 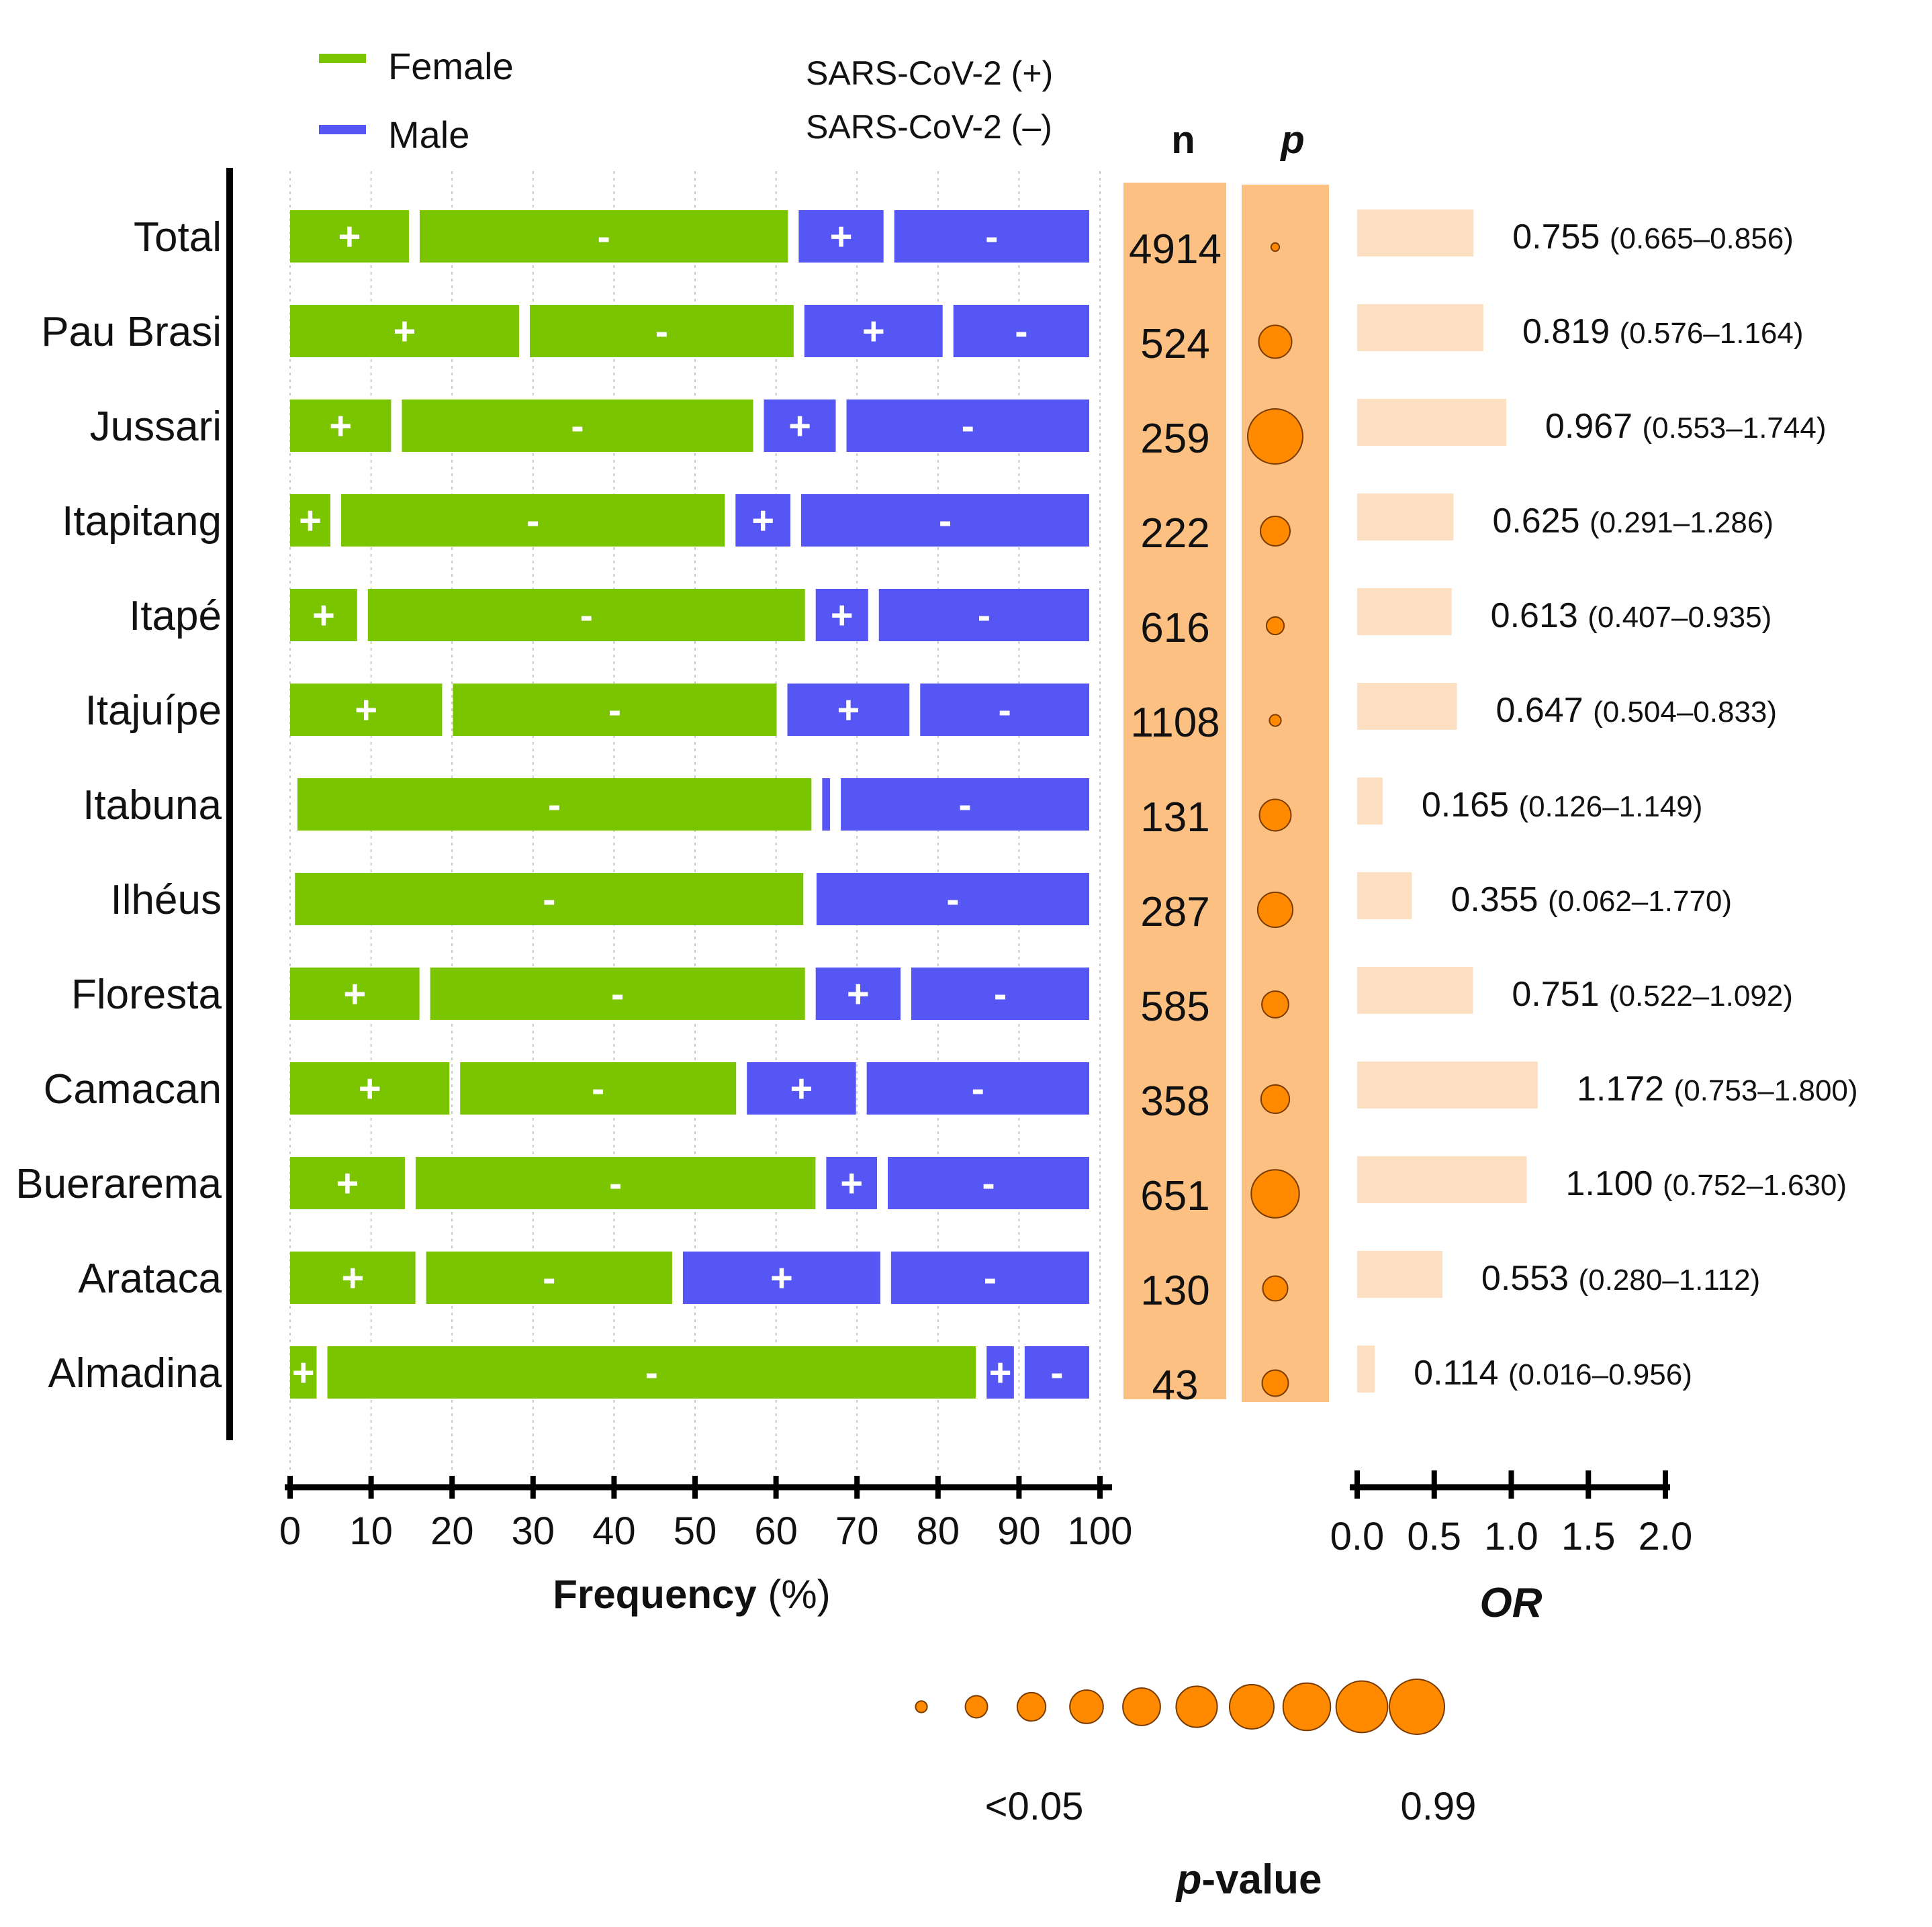 I want to click on or-tick-label: 1.0, so click(x=1511, y=1536).